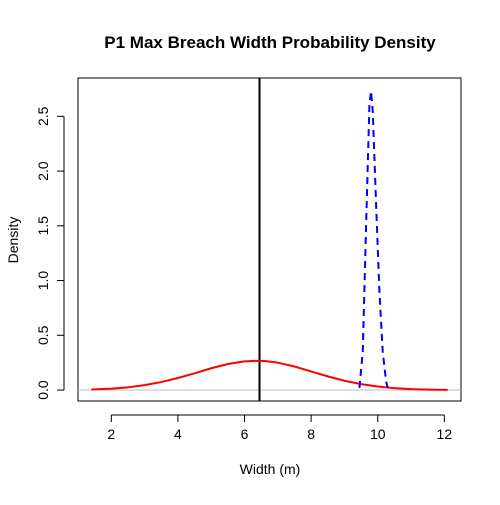  What do you see at coordinates (269, 375) in the screenshot?
I see `density-curve-solid` at bounding box center [269, 375].